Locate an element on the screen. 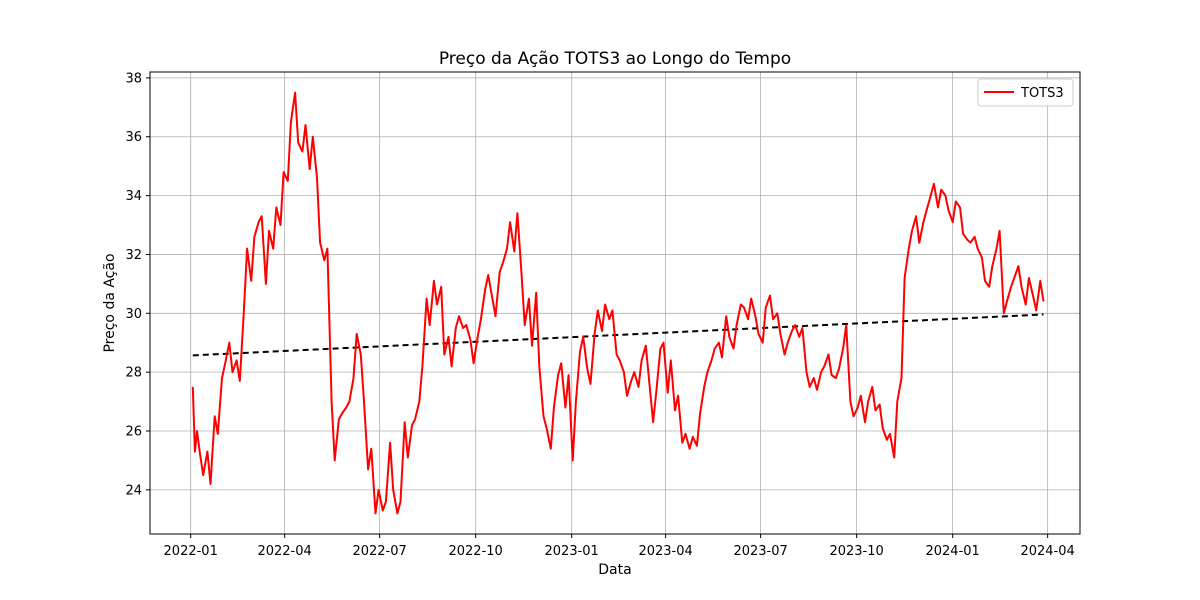  x-tick-label: 2022-07 is located at coordinates (379, 551).